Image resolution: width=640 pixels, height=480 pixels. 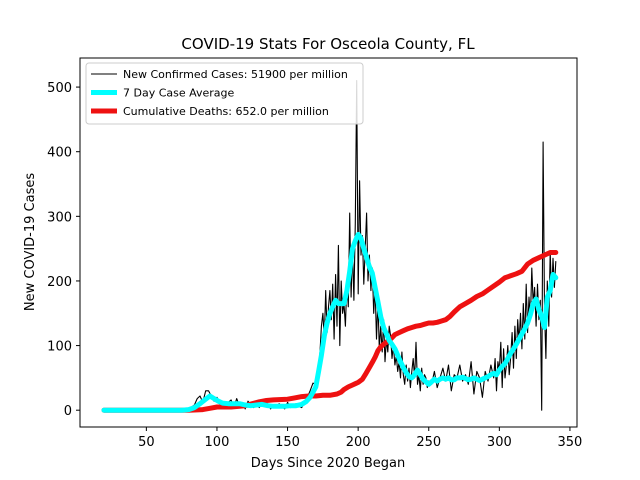 I want to click on x-tick-label: 250, so click(x=428, y=442).